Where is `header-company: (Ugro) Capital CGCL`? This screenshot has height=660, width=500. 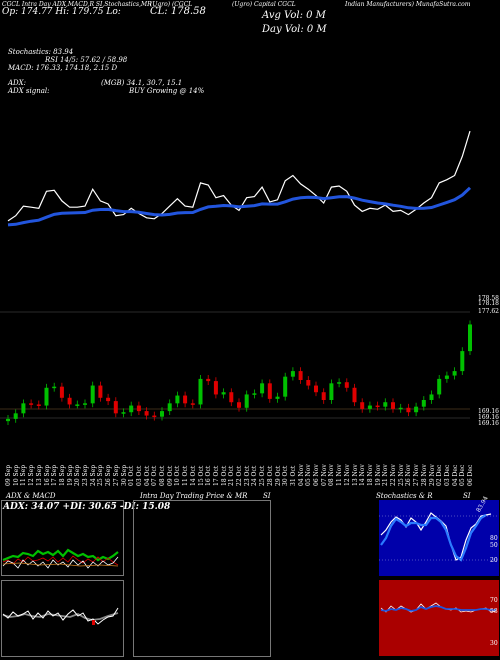 header-company: (Ugro) Capital CGCL is located at coordinates (264, 4).